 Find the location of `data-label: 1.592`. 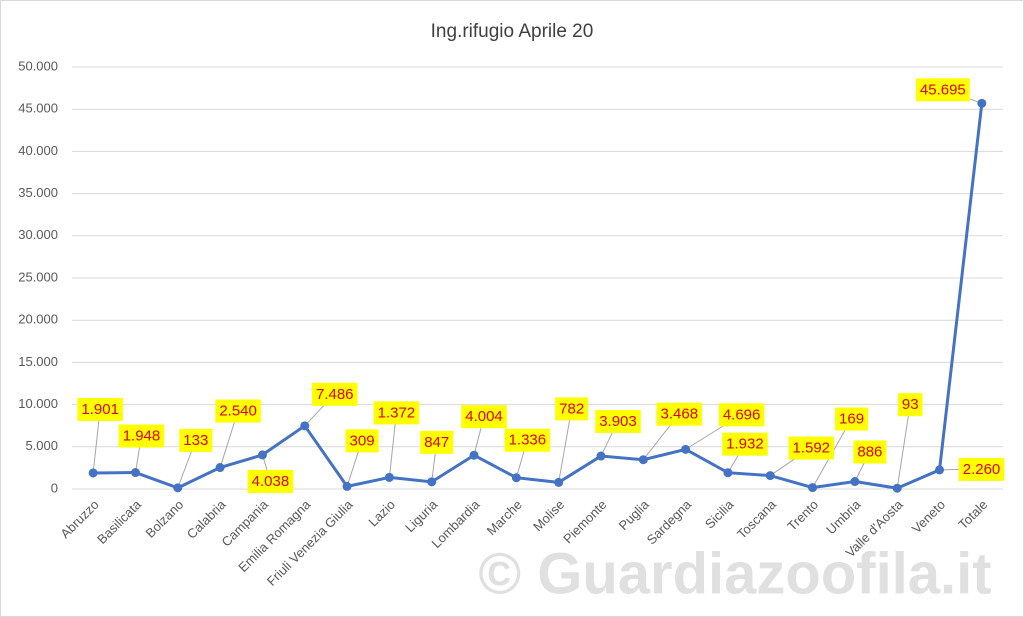

data-label: 1.592 is located at coordinates (811, 448).